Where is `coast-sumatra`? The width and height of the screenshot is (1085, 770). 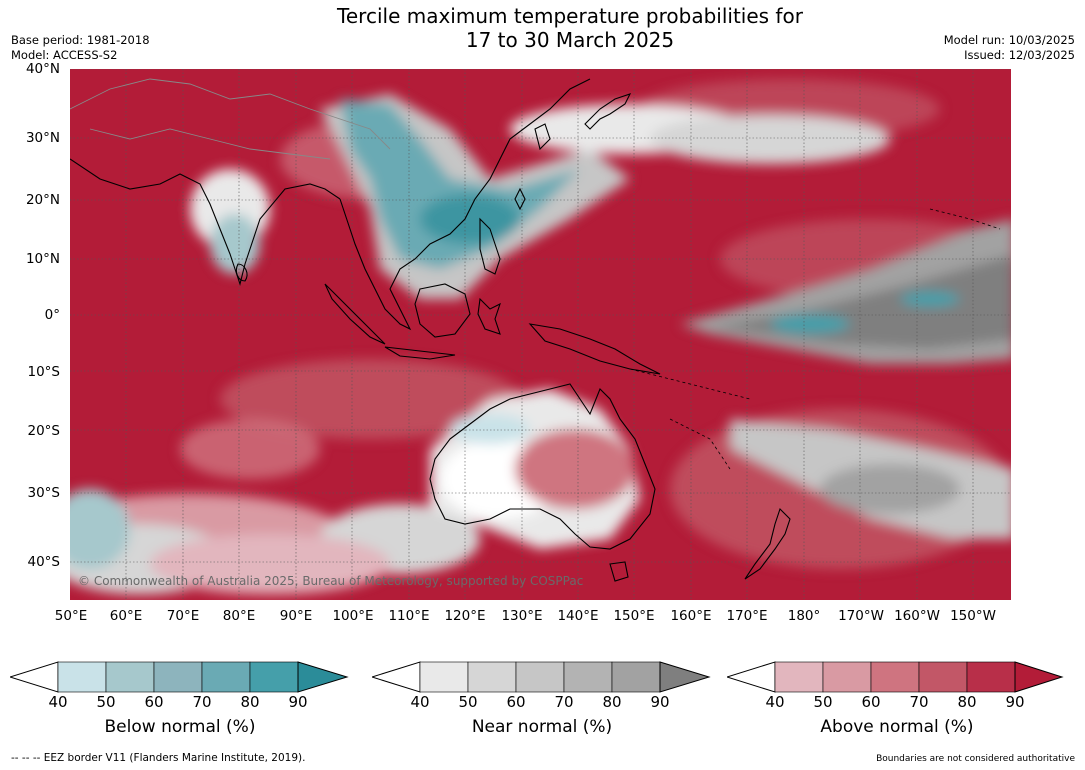
coast-sumatra is located at coordinates (355, 314).